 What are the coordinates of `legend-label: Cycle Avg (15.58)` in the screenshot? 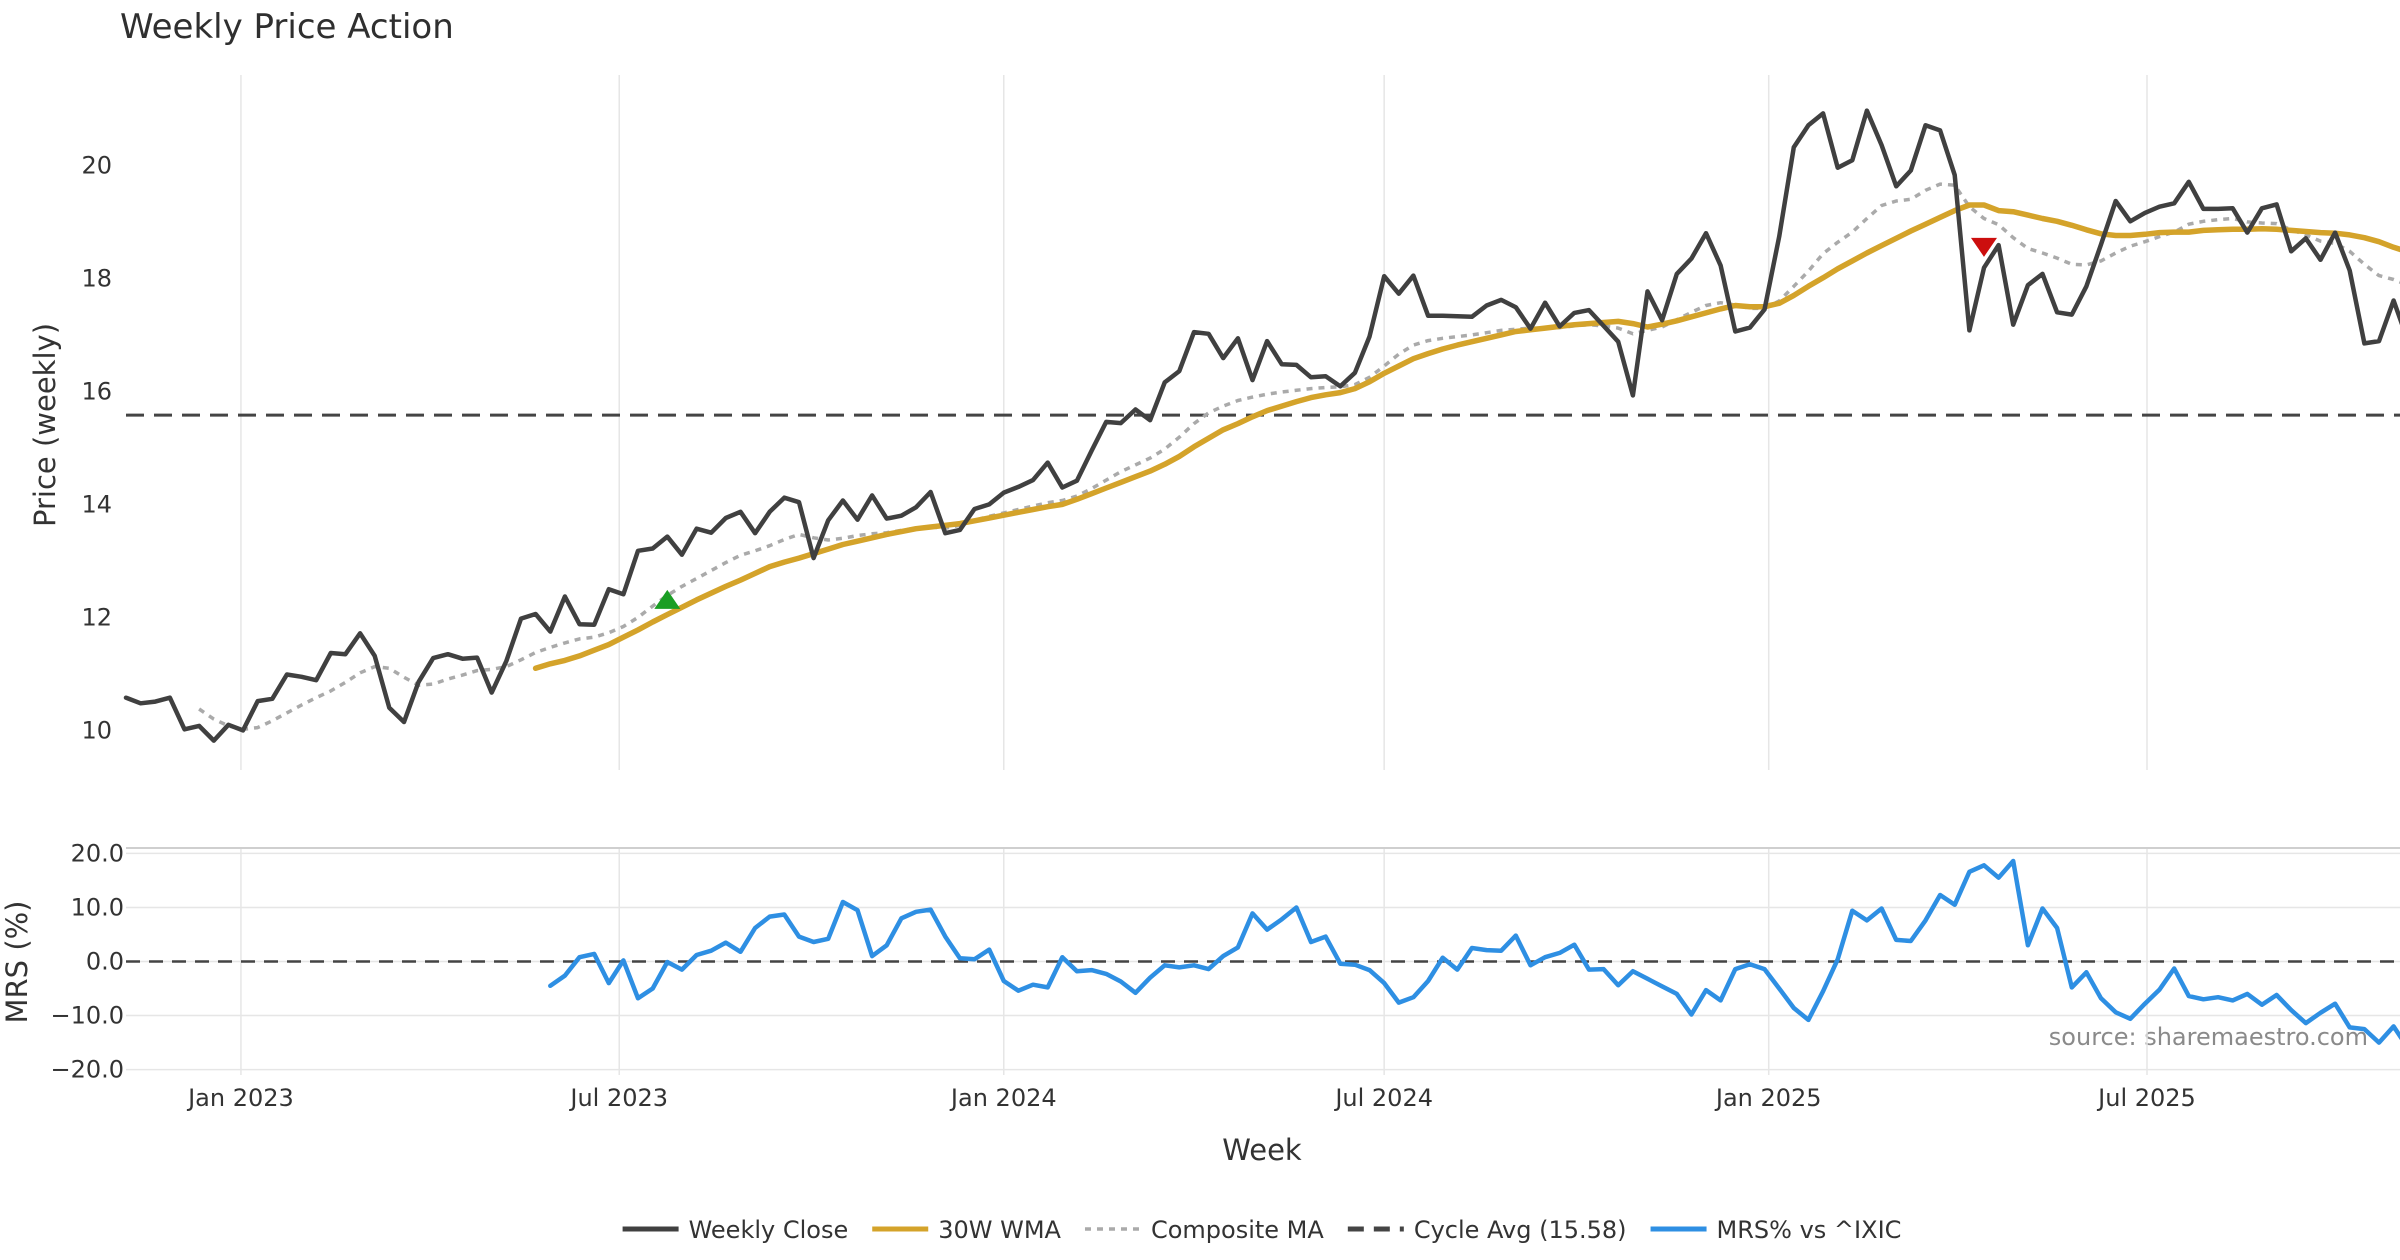 It's located at (1520, 1230).